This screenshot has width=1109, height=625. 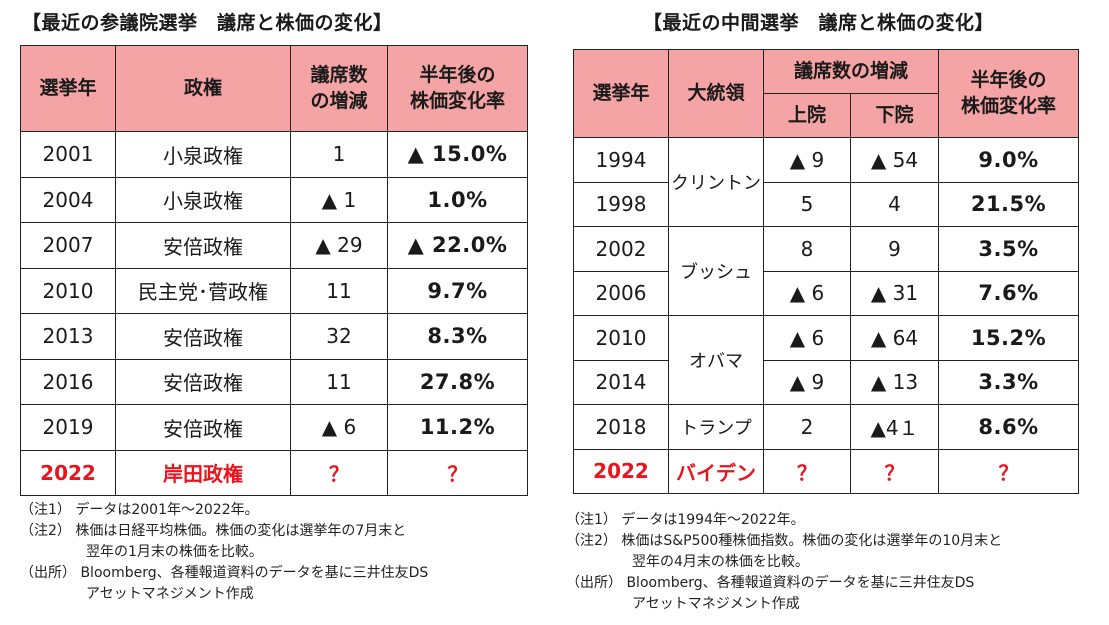 What do you see at coordinates (1009, 204) in the screenshot?
I see `stock-change-cell: 21.5%` at bounding box center [1009, 204].